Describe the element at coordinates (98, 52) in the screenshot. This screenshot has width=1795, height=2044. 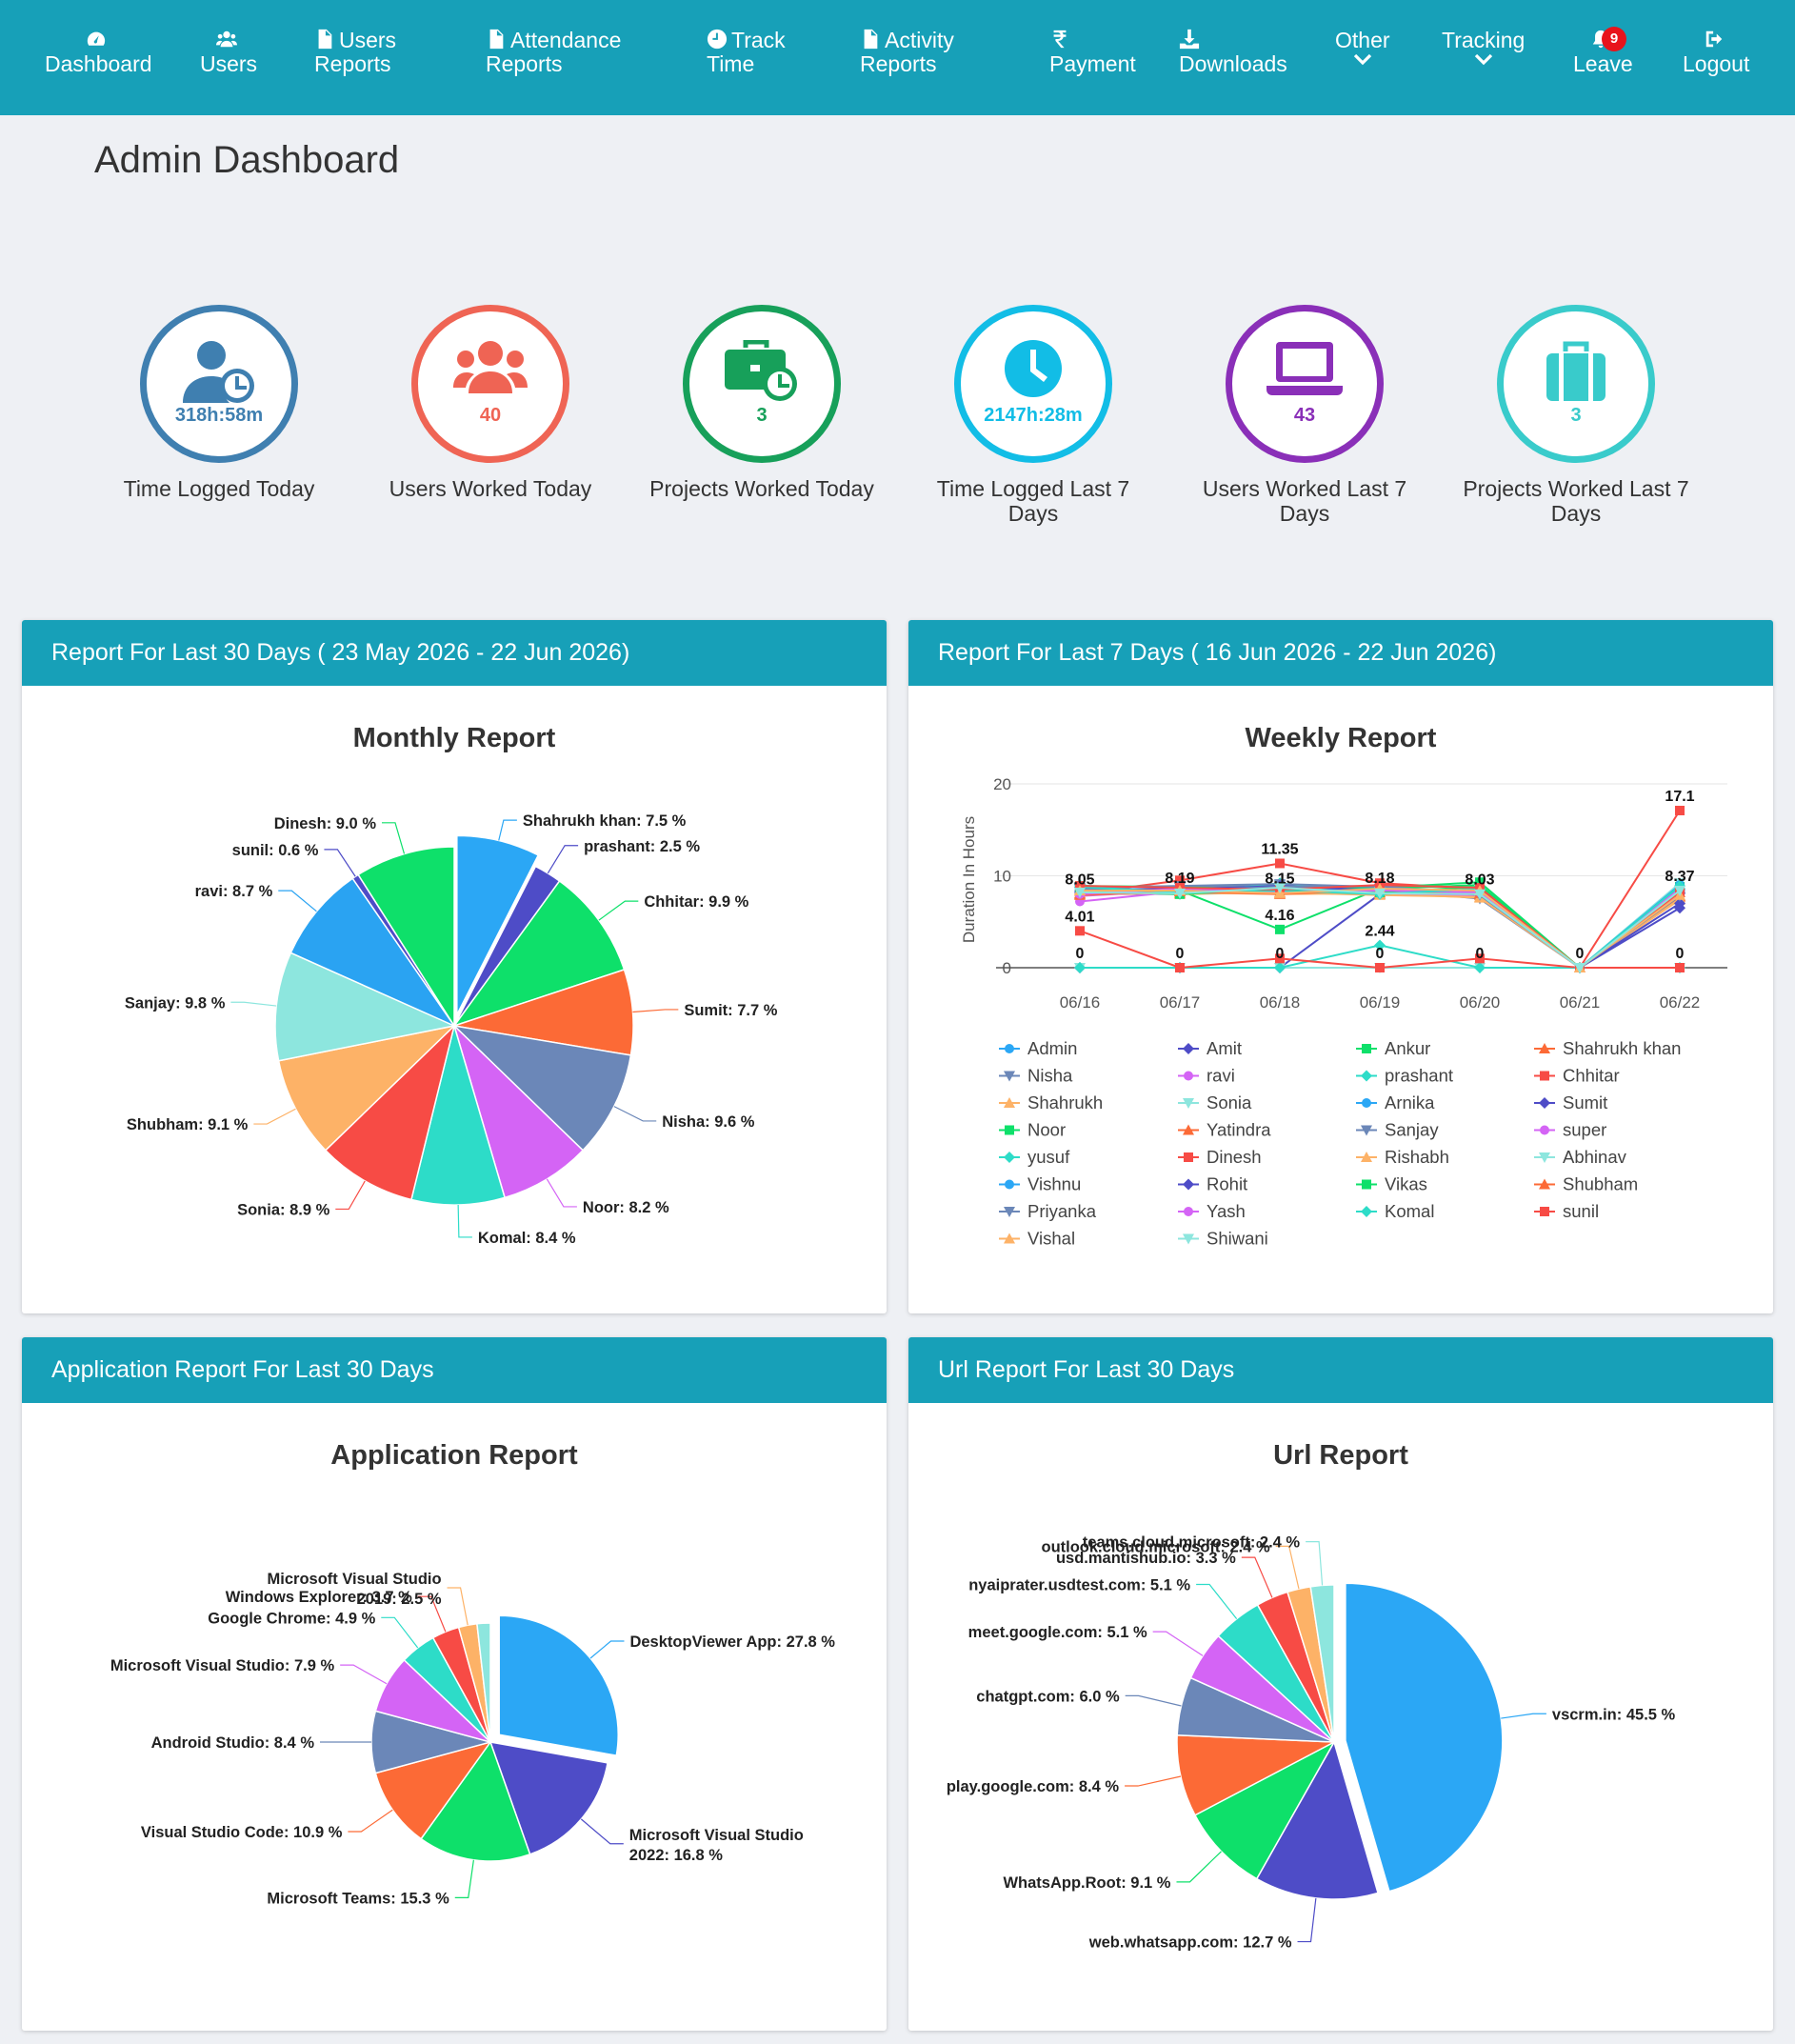
I see `nav-item-dashboard: Dashboard` at that location.